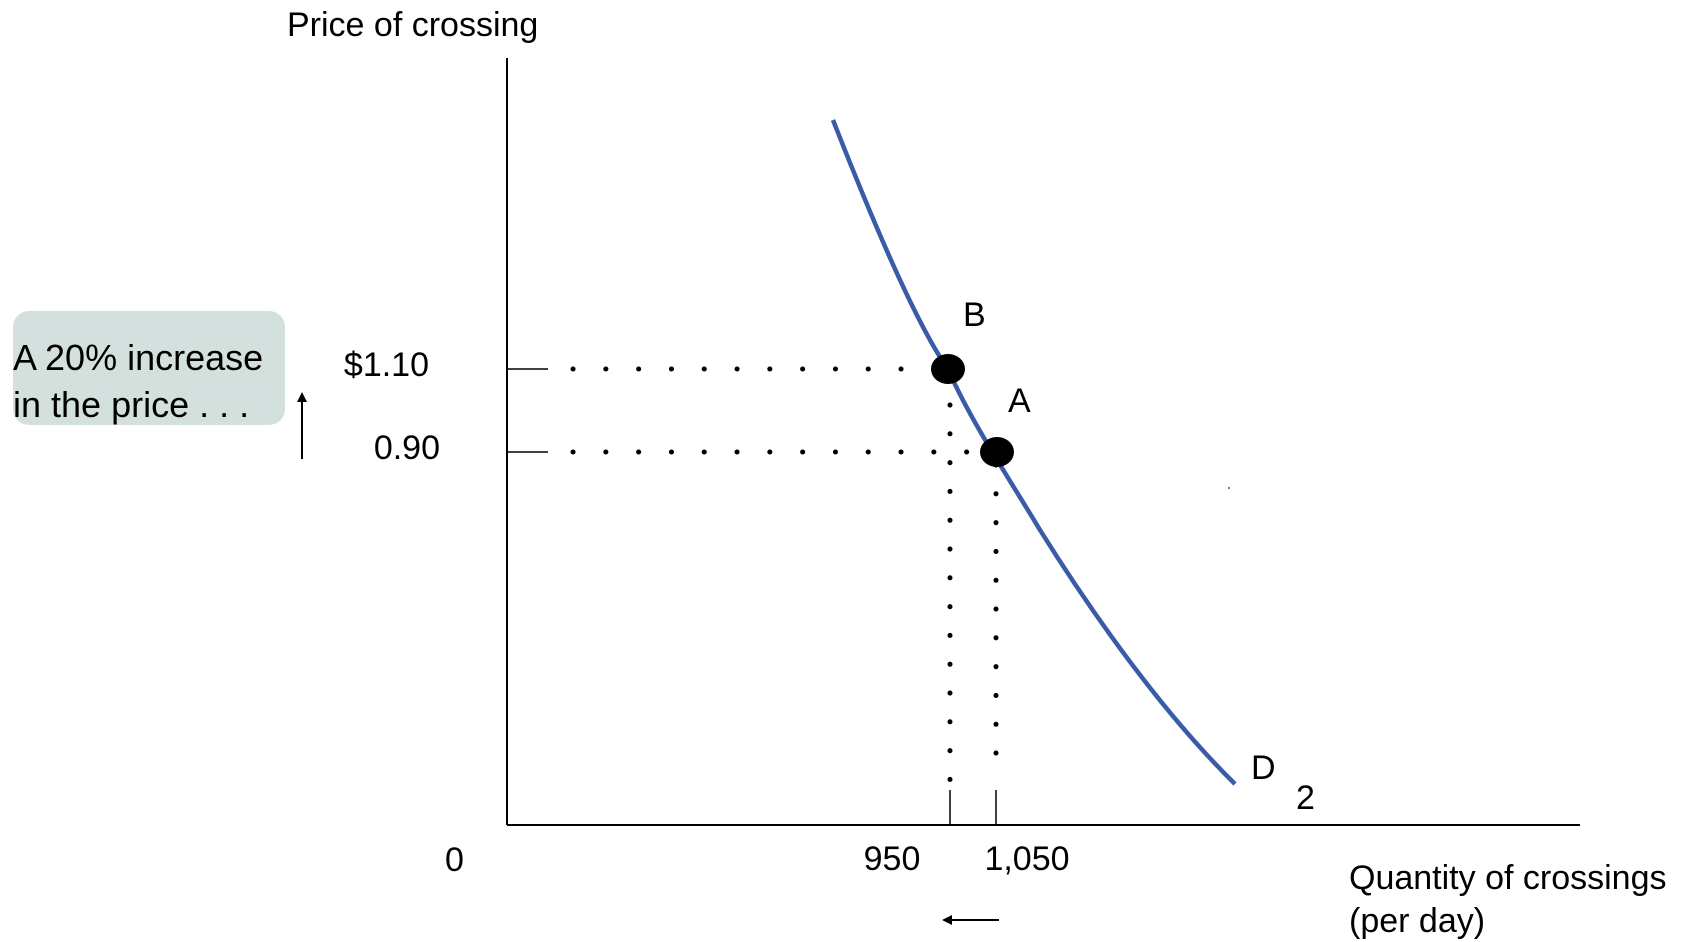  What do you see at coordinates (974, 315) in the screenshot?
I see `point-b-label: B` at bounding box center [974, 315].